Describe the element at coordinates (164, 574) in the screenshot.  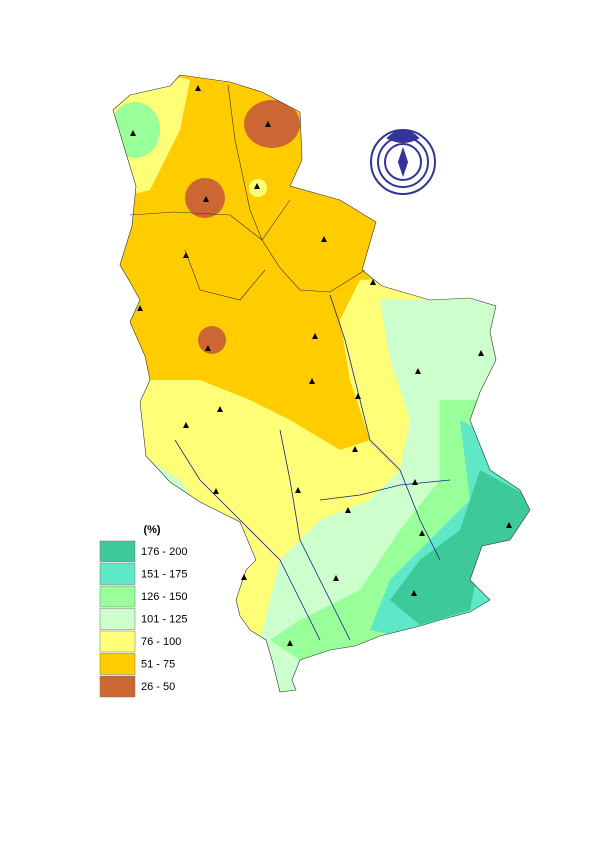
I see `legend-label: 151 - 175` at that location.